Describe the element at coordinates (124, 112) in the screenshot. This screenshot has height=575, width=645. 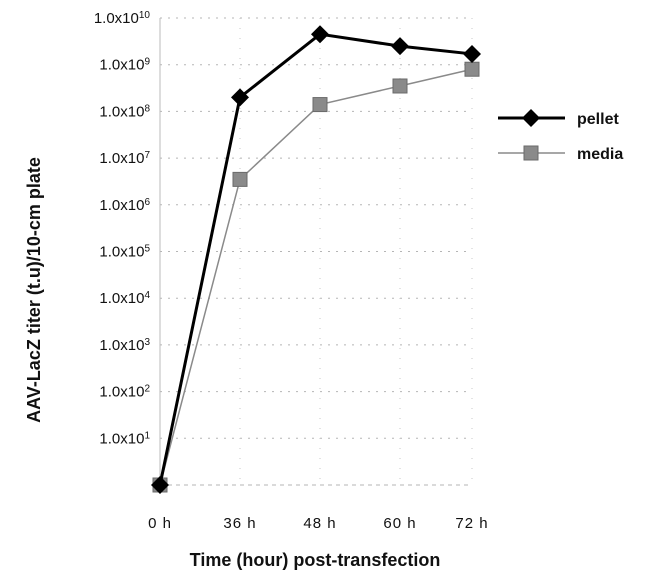
I see `y-tick-label: 1.0x108` at that location.